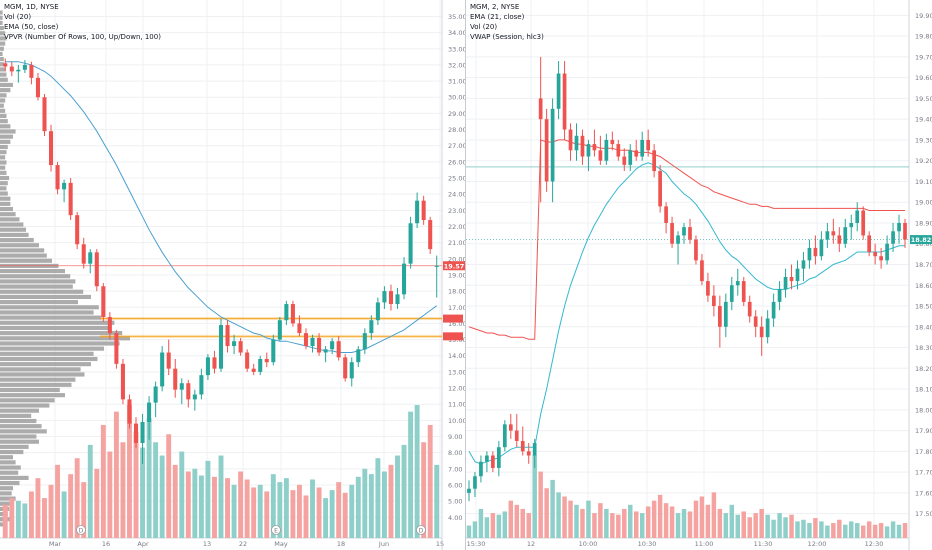  What do you see at coordinates (455, 485) in the screenshot?
I see `y-tick-label: 6.00` at bounding box center [455, 485].